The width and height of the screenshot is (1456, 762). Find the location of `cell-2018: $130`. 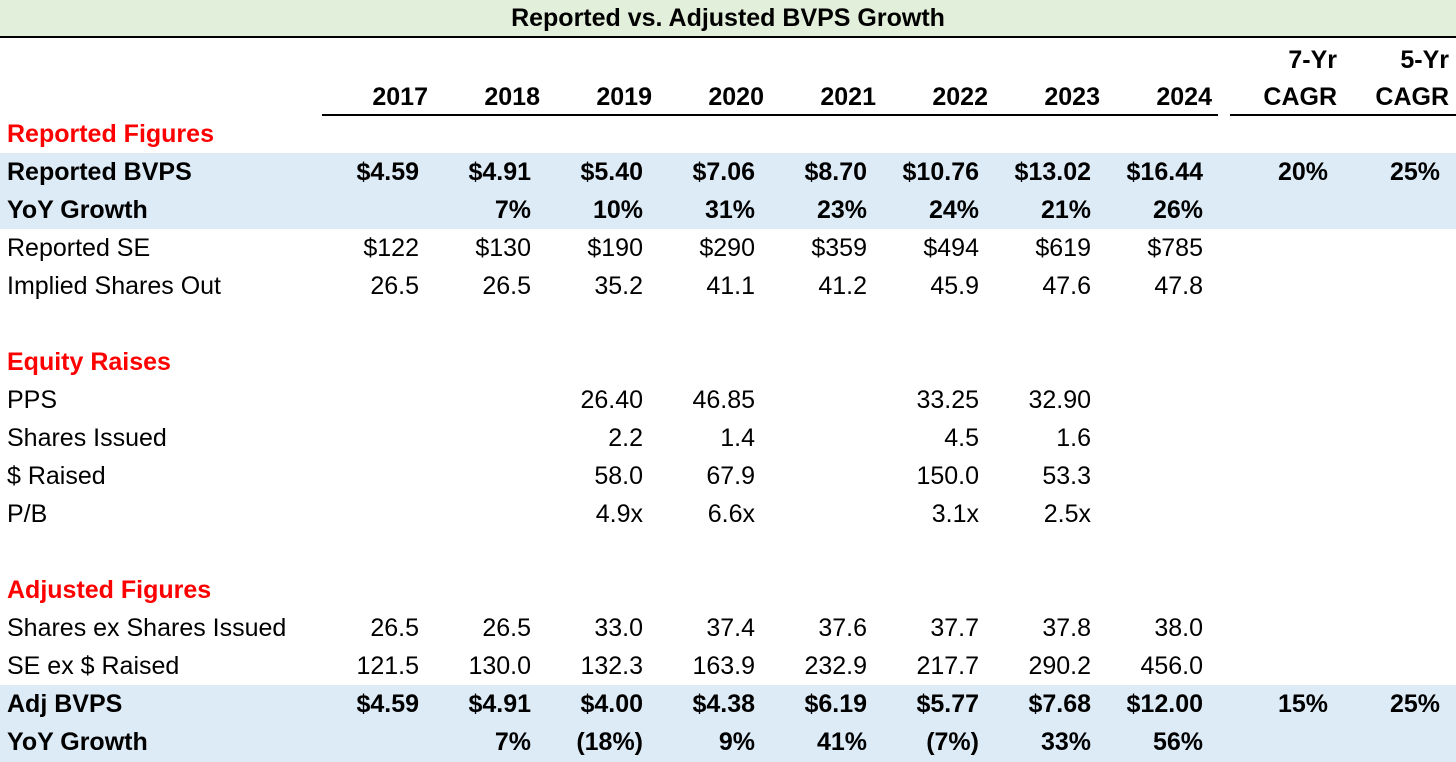

cell-2018: $130 is located at coordinates (503, 248).